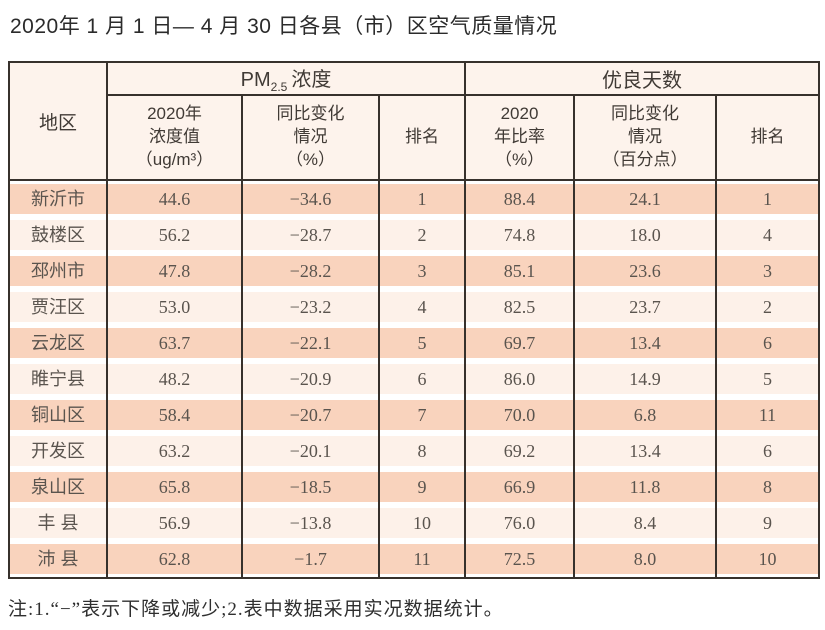  I want to click on table-row: 邳州市 47.8 −28.2 3 85.1 23.6 3, so click(414, 271).